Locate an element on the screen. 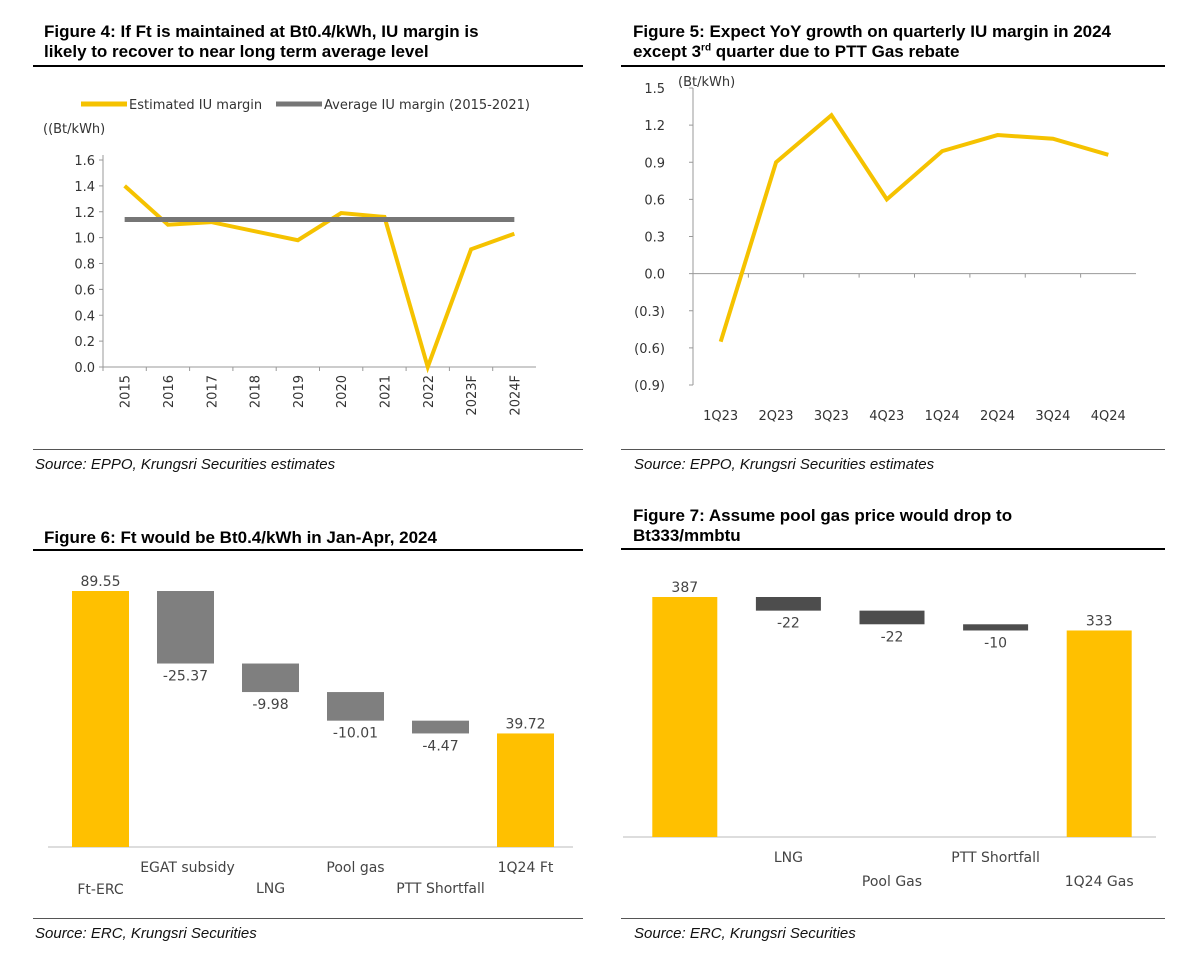 Image resolution: width=1200 pixels, height=961 pixels. y-axis-unit-label: ((Bt/kWh) is located at coordinates (74, 129).